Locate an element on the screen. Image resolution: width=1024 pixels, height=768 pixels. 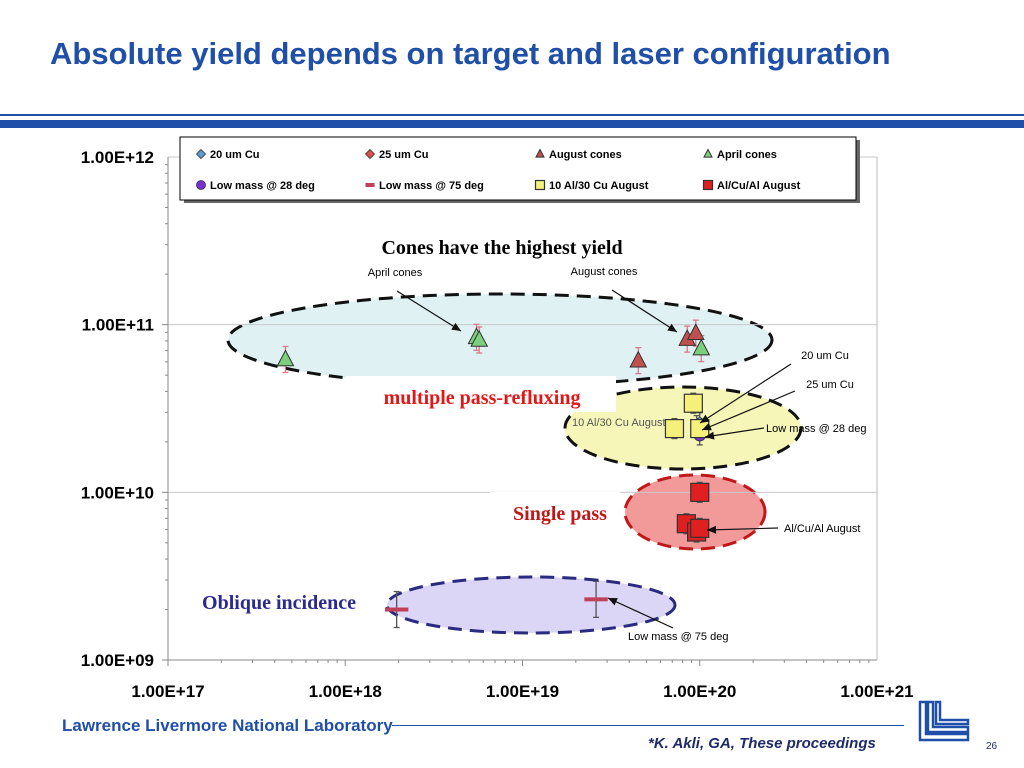
arrow-april-cones is located at coordinates (429, 311).